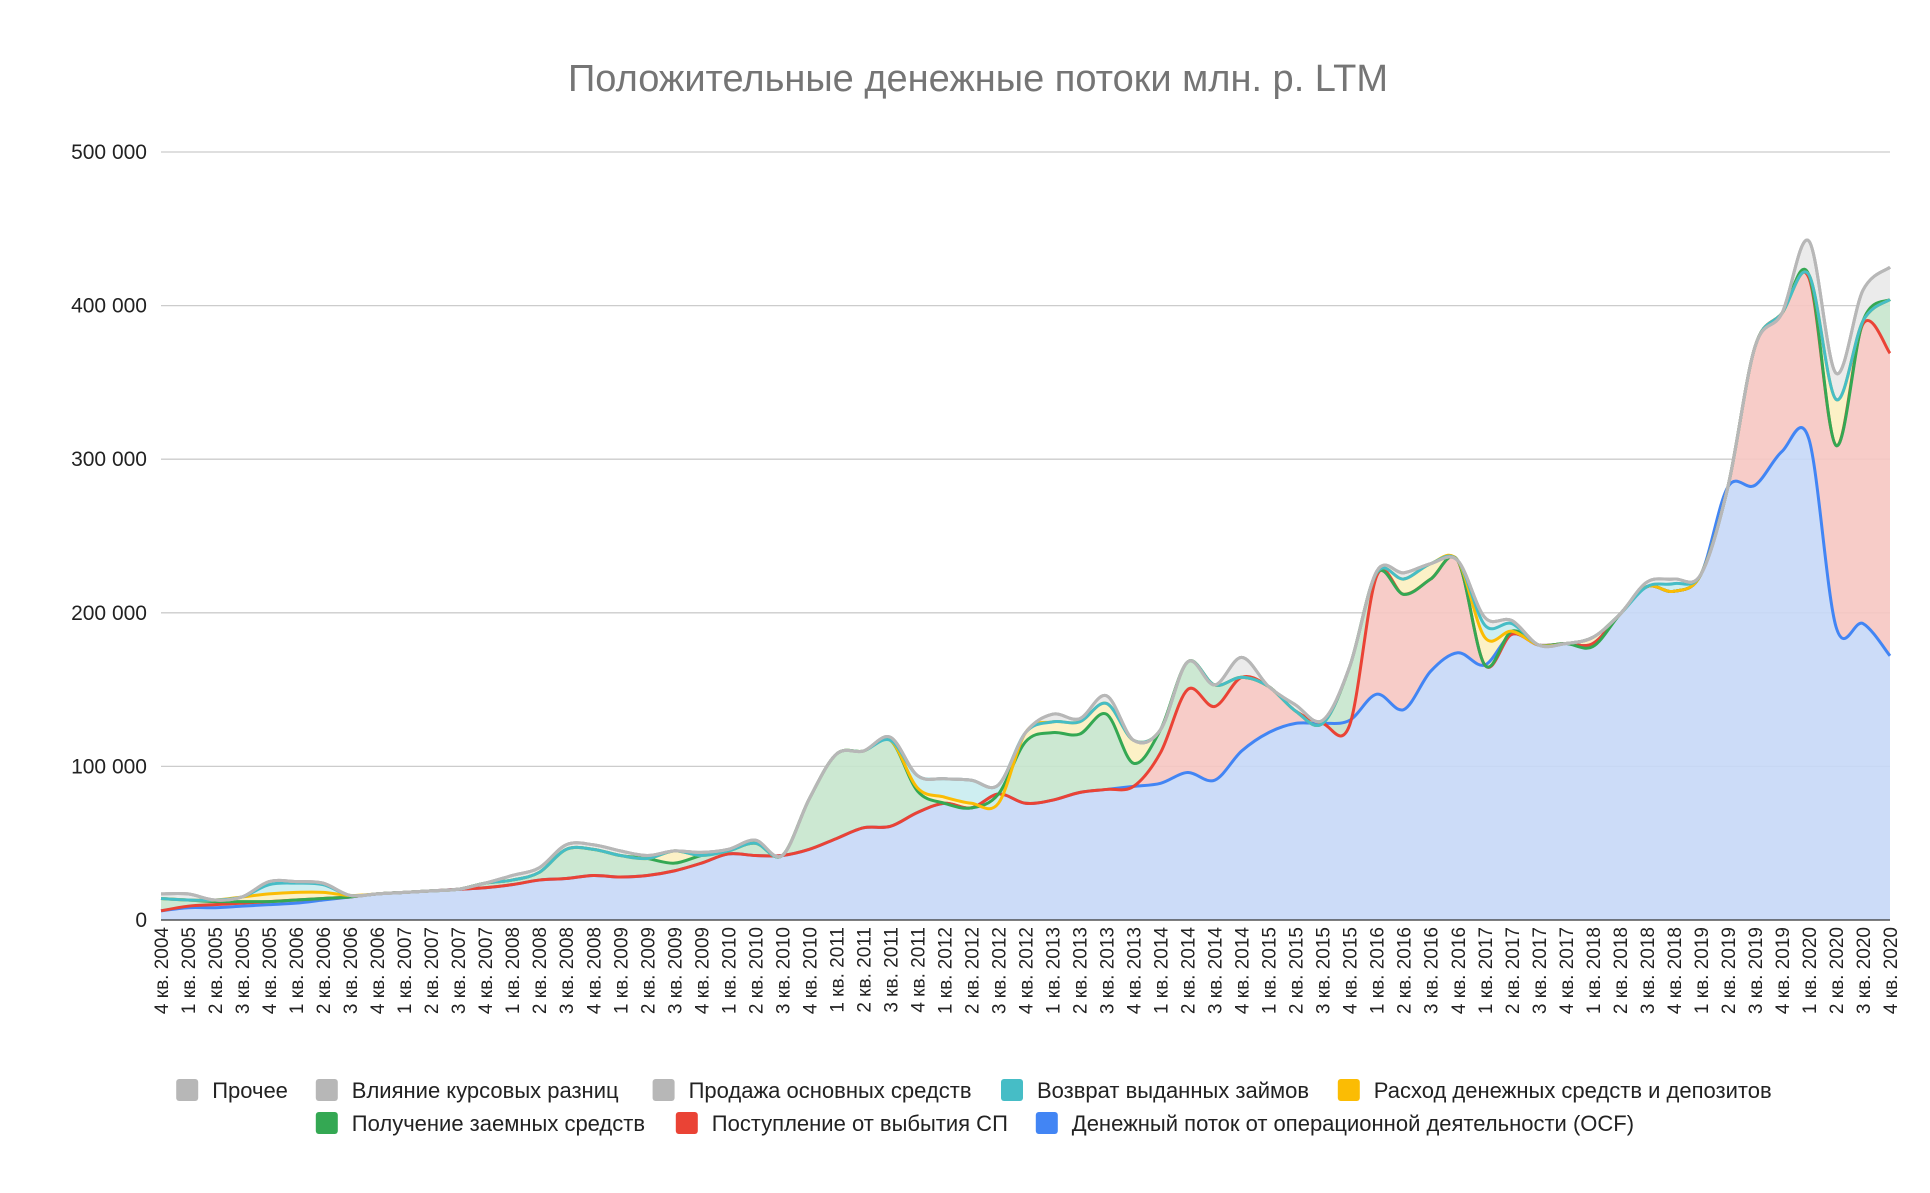 The width and height of the screenshot is (1930, 1193). What do you see at coordinates (1567, 970) in the screenshot?
I see `x-tick-label-52: 4 кв. 2017` at bounding box center [1567, 970].